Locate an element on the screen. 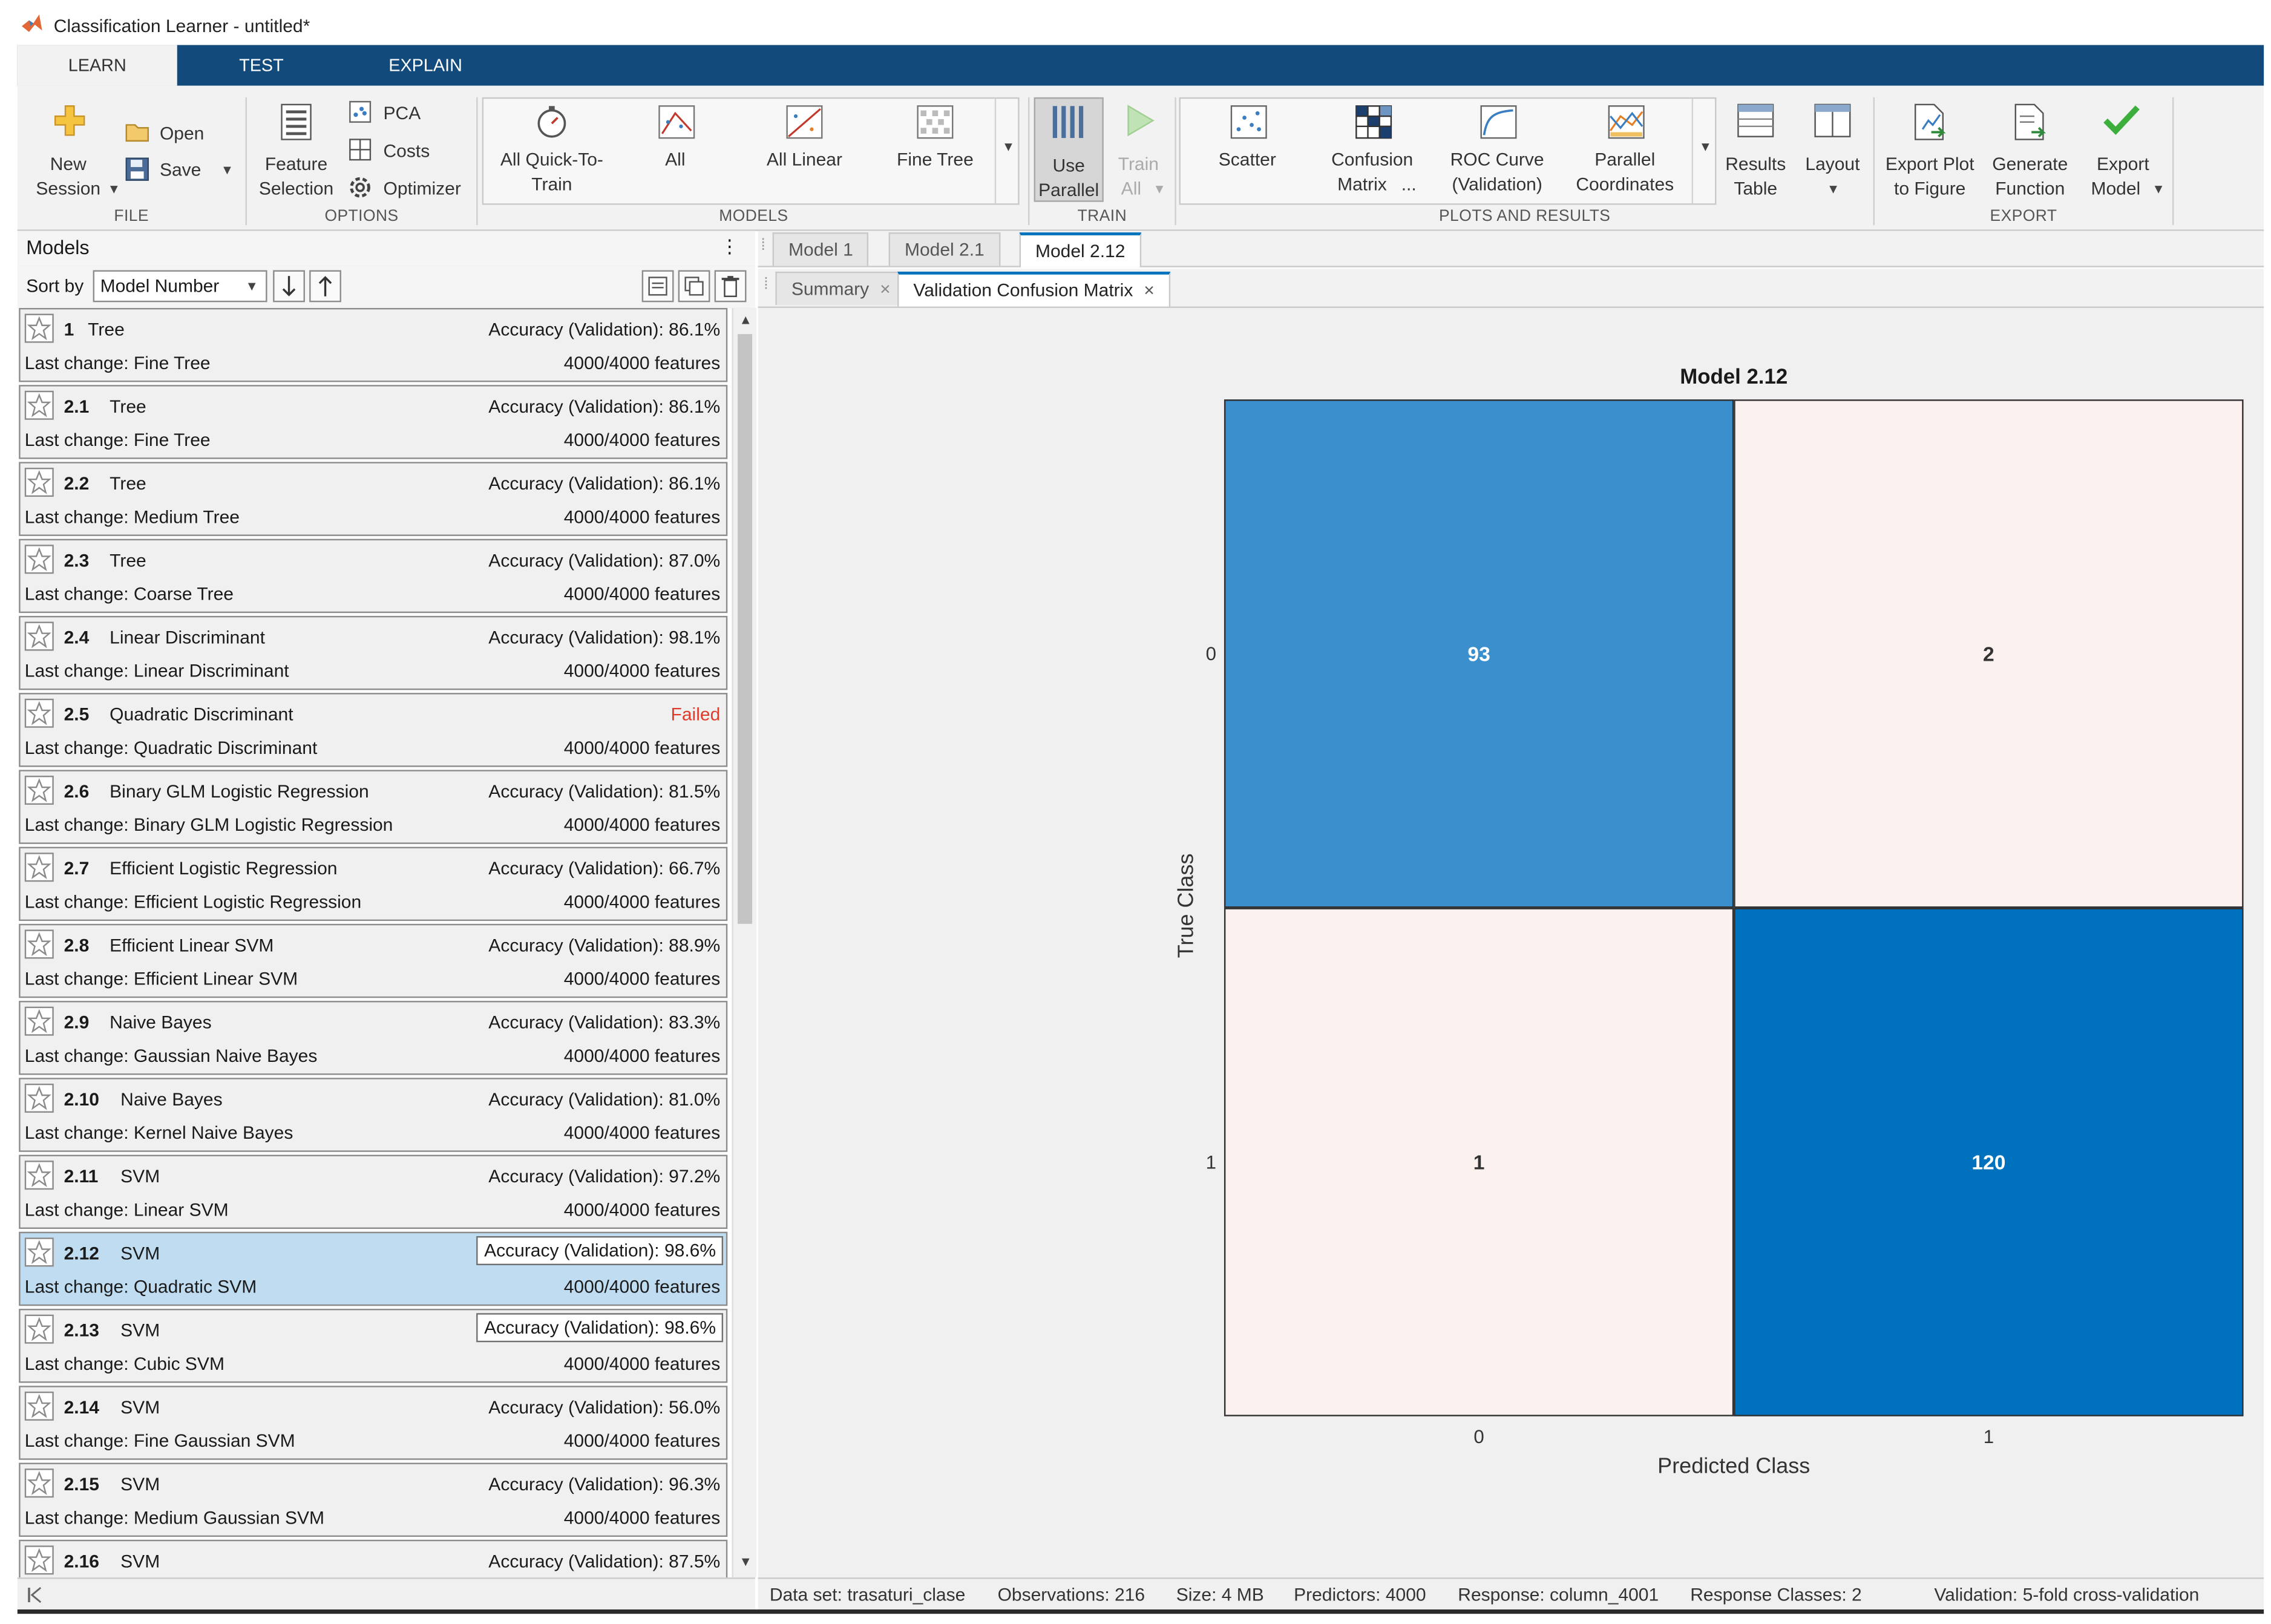  scroll-left-end-icon is located at coordinates (35, 1595).